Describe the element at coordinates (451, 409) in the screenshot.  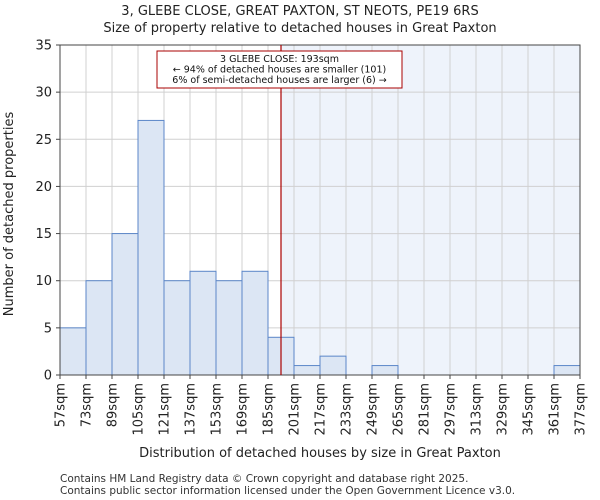
I see `x-tick-label: 297sqm` at that location.